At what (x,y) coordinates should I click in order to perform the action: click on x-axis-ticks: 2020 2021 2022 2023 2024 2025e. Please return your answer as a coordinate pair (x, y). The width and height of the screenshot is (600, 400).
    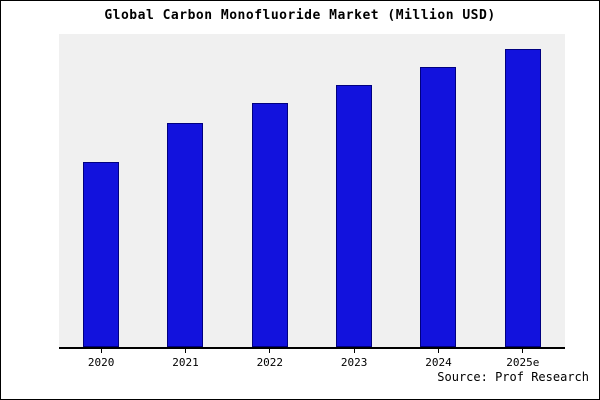
    Looking at the image, I should click on (312, 360).